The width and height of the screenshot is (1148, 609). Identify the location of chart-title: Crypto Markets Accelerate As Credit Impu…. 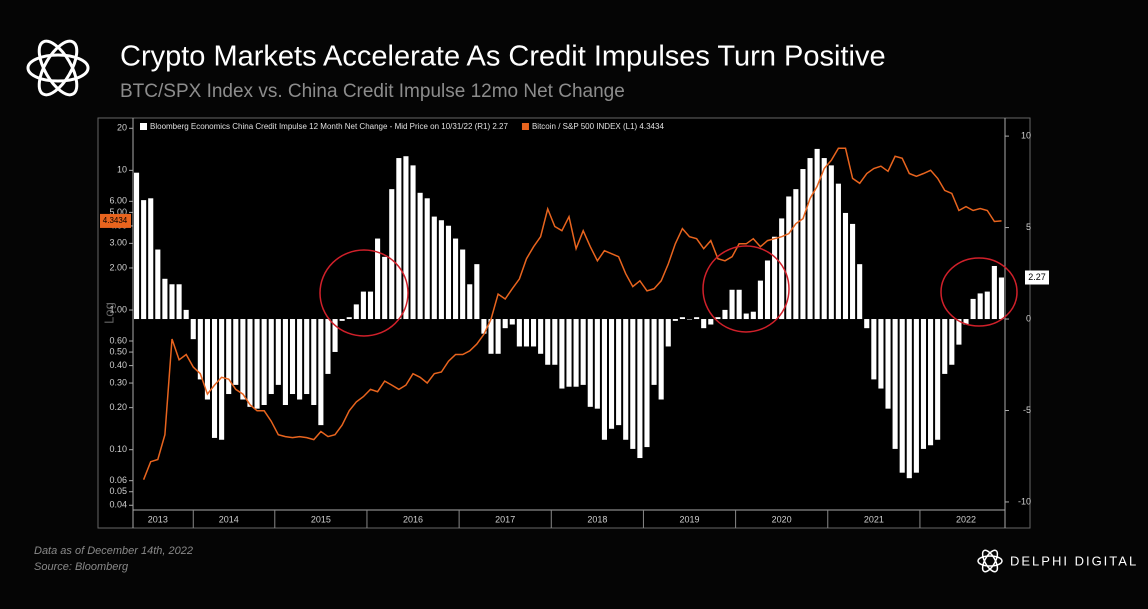
(503, 57).